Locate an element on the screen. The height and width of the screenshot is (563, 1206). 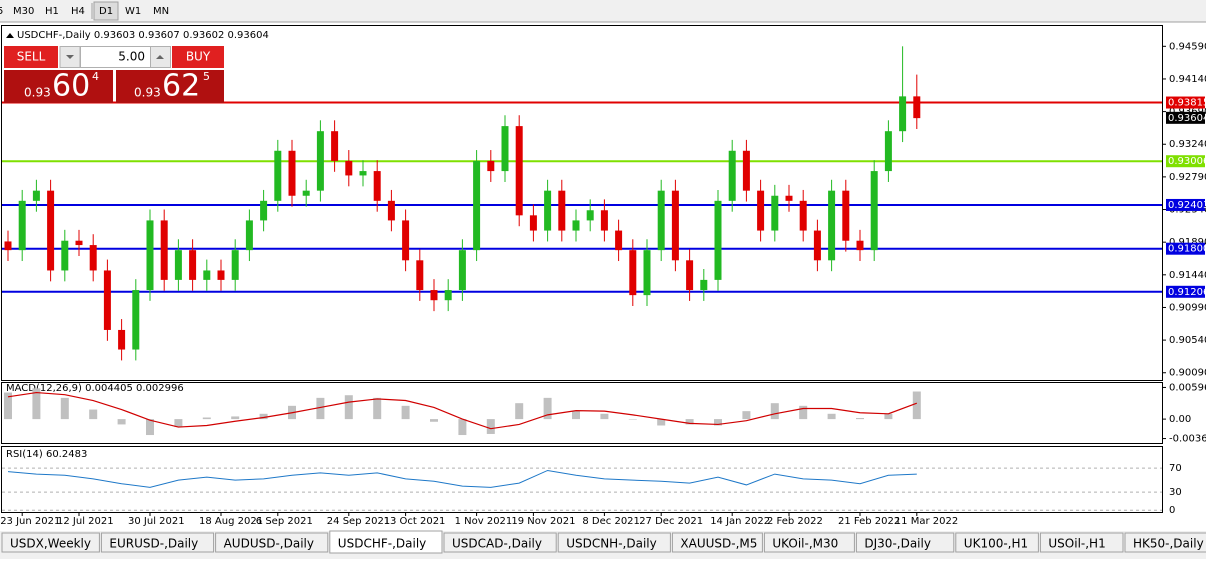
tab: EURUSD-,Daily is located at coordinates (157, 542).